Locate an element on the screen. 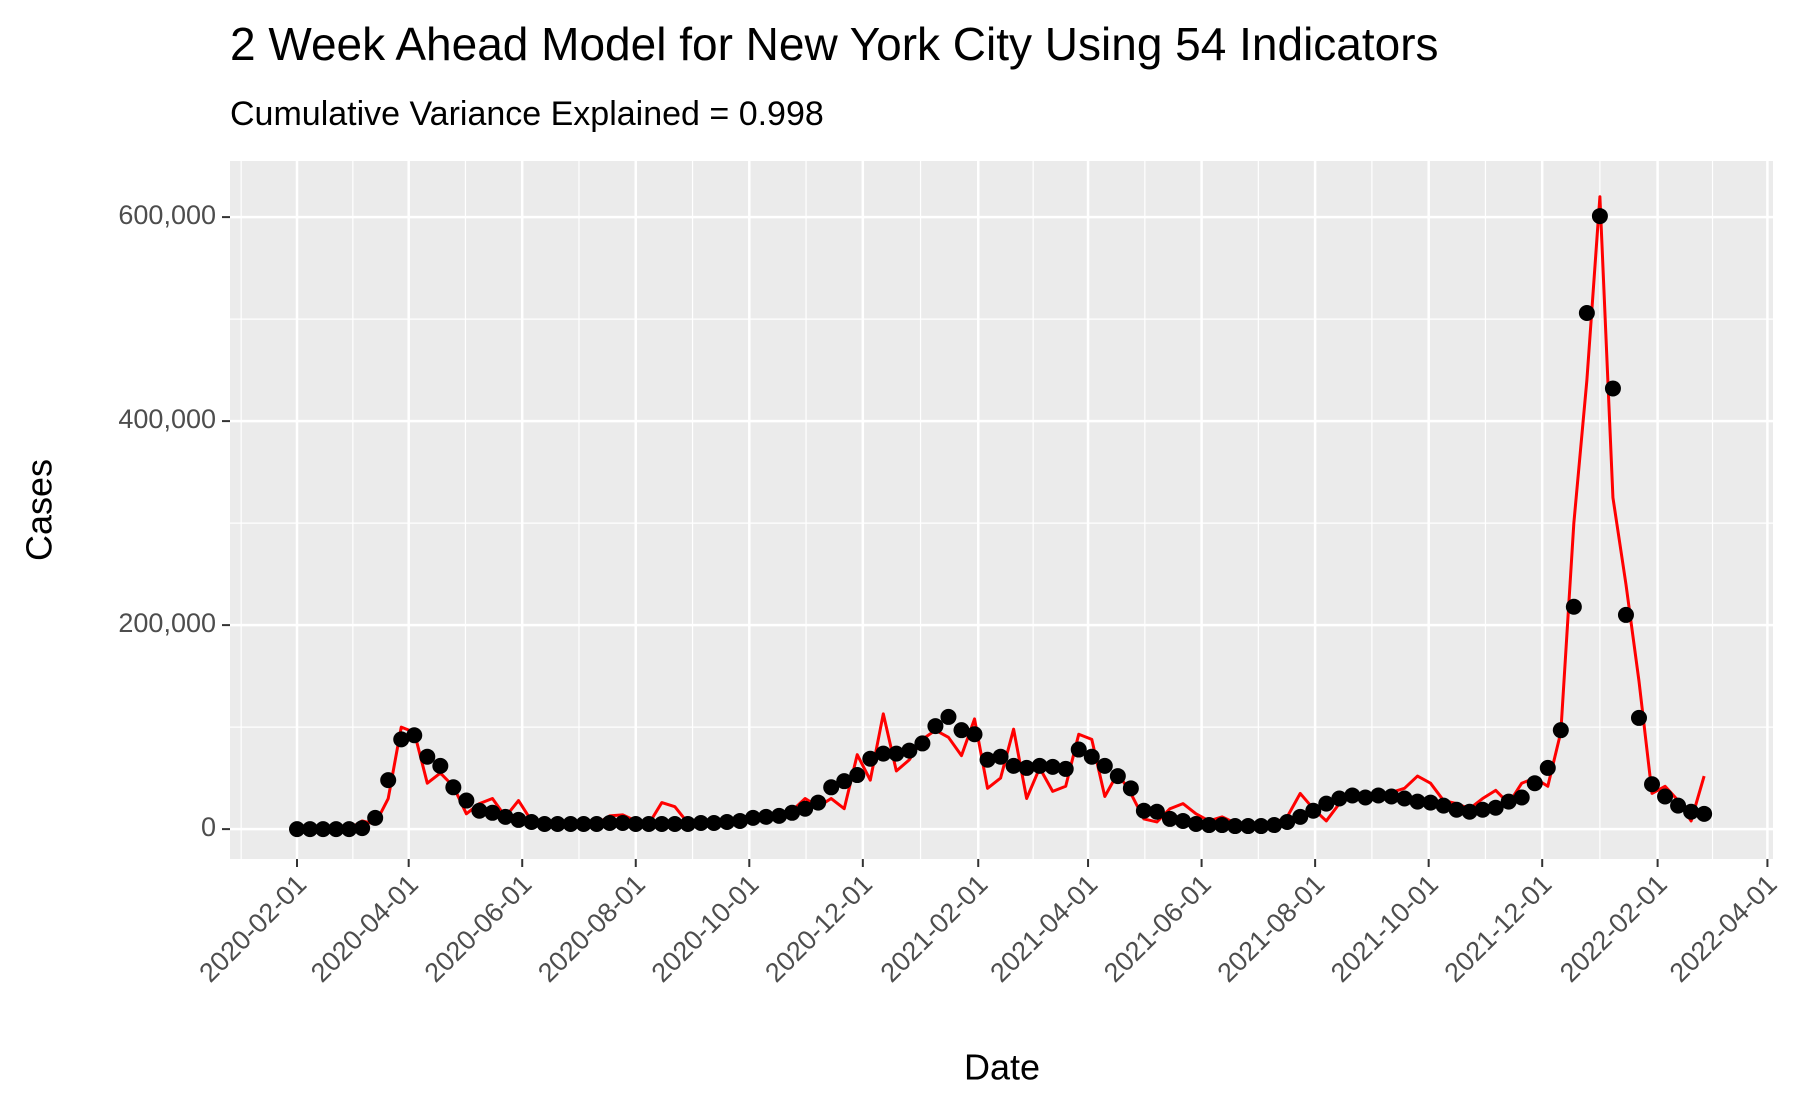  x-tick-label: 2022-04-01 is located at coordinates (1723, 928).